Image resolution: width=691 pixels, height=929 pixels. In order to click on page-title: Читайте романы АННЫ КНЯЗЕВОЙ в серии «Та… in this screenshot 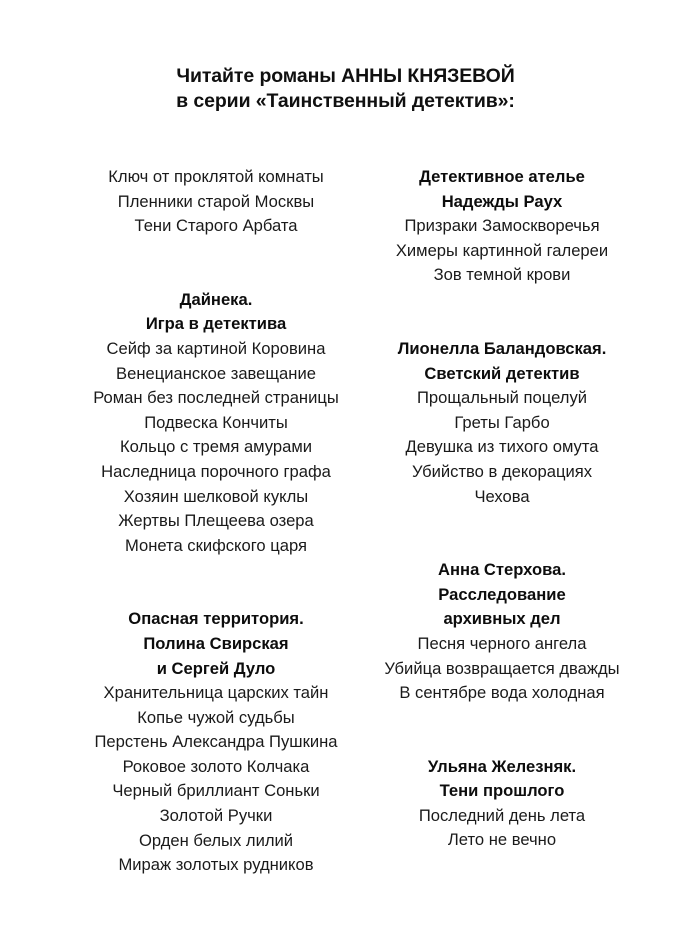, I will do `click(345, 89)`.